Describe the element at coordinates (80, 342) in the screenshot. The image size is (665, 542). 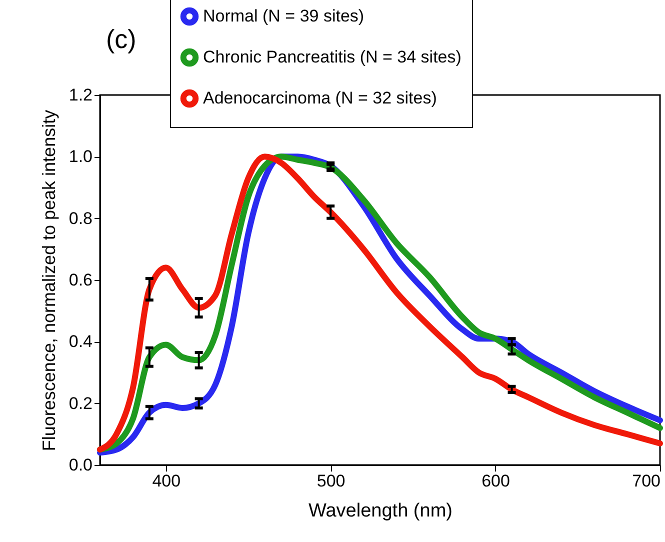
I see `y-tick-label: 0.4` at that location.